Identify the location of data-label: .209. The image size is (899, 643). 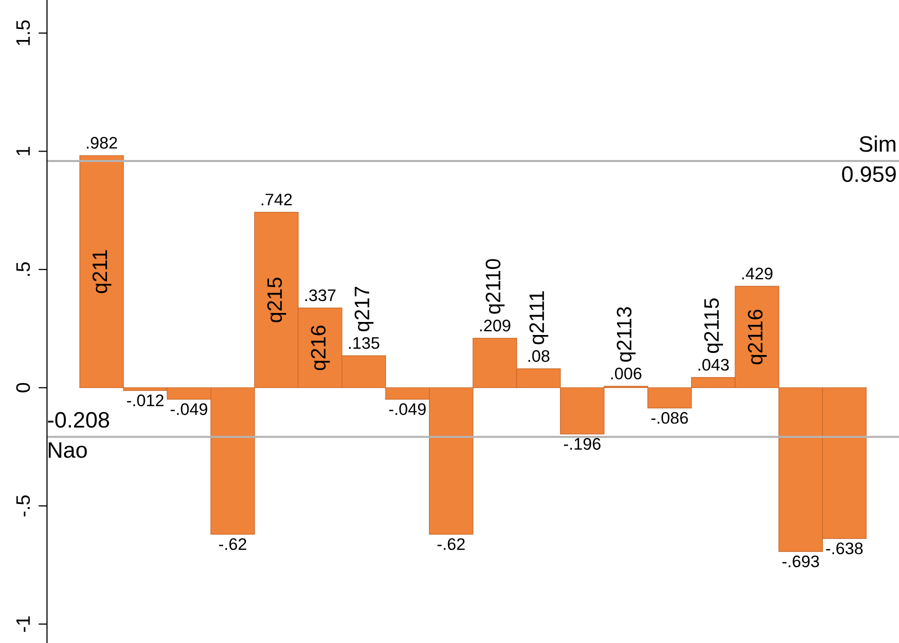
(495, 326).